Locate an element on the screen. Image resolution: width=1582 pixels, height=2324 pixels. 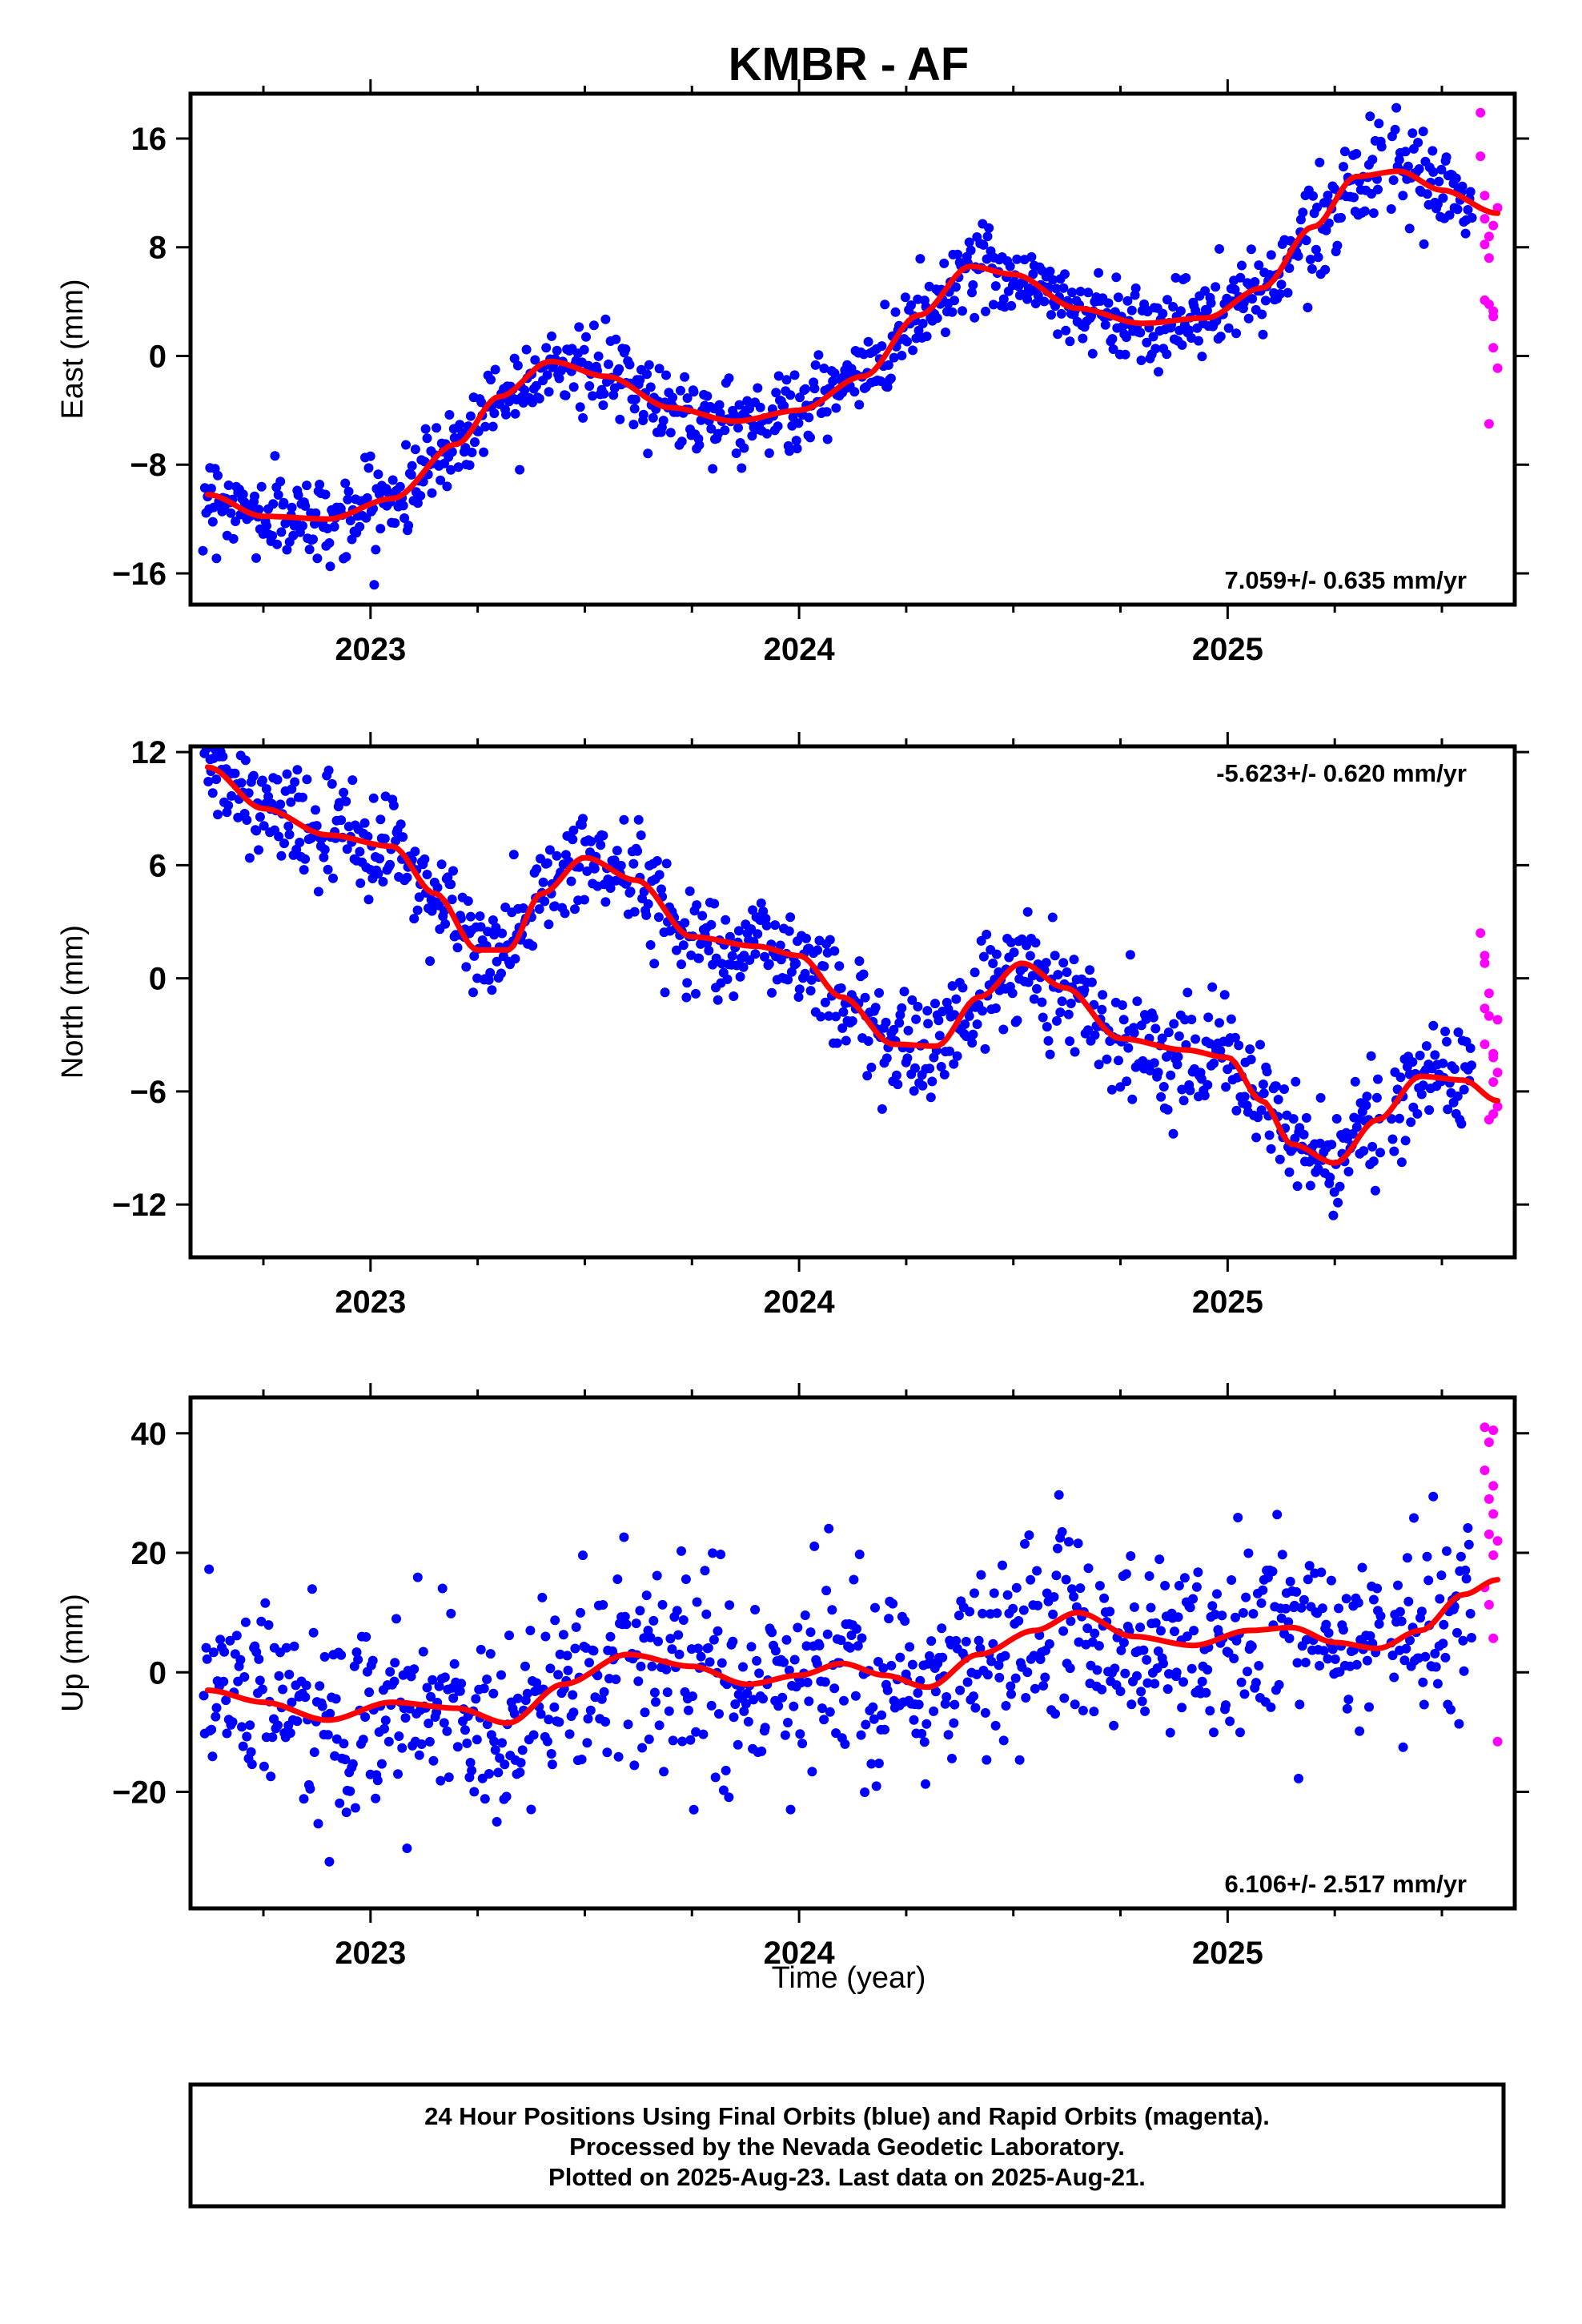
trend-line is located at coordinates (852, 965).